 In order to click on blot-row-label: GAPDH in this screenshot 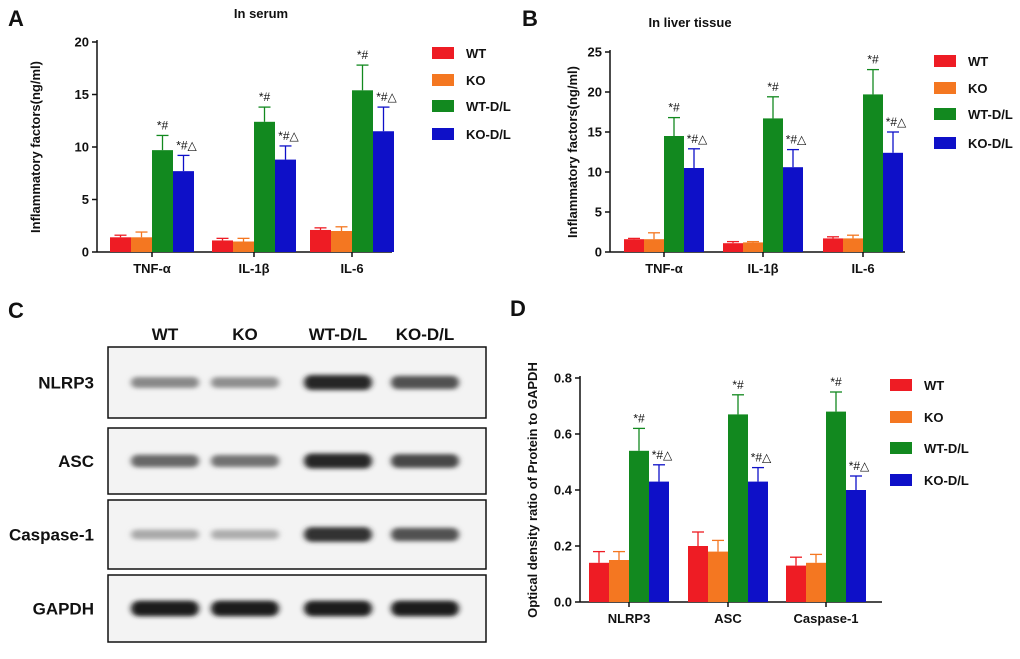, I will do `click(63, 609)`.